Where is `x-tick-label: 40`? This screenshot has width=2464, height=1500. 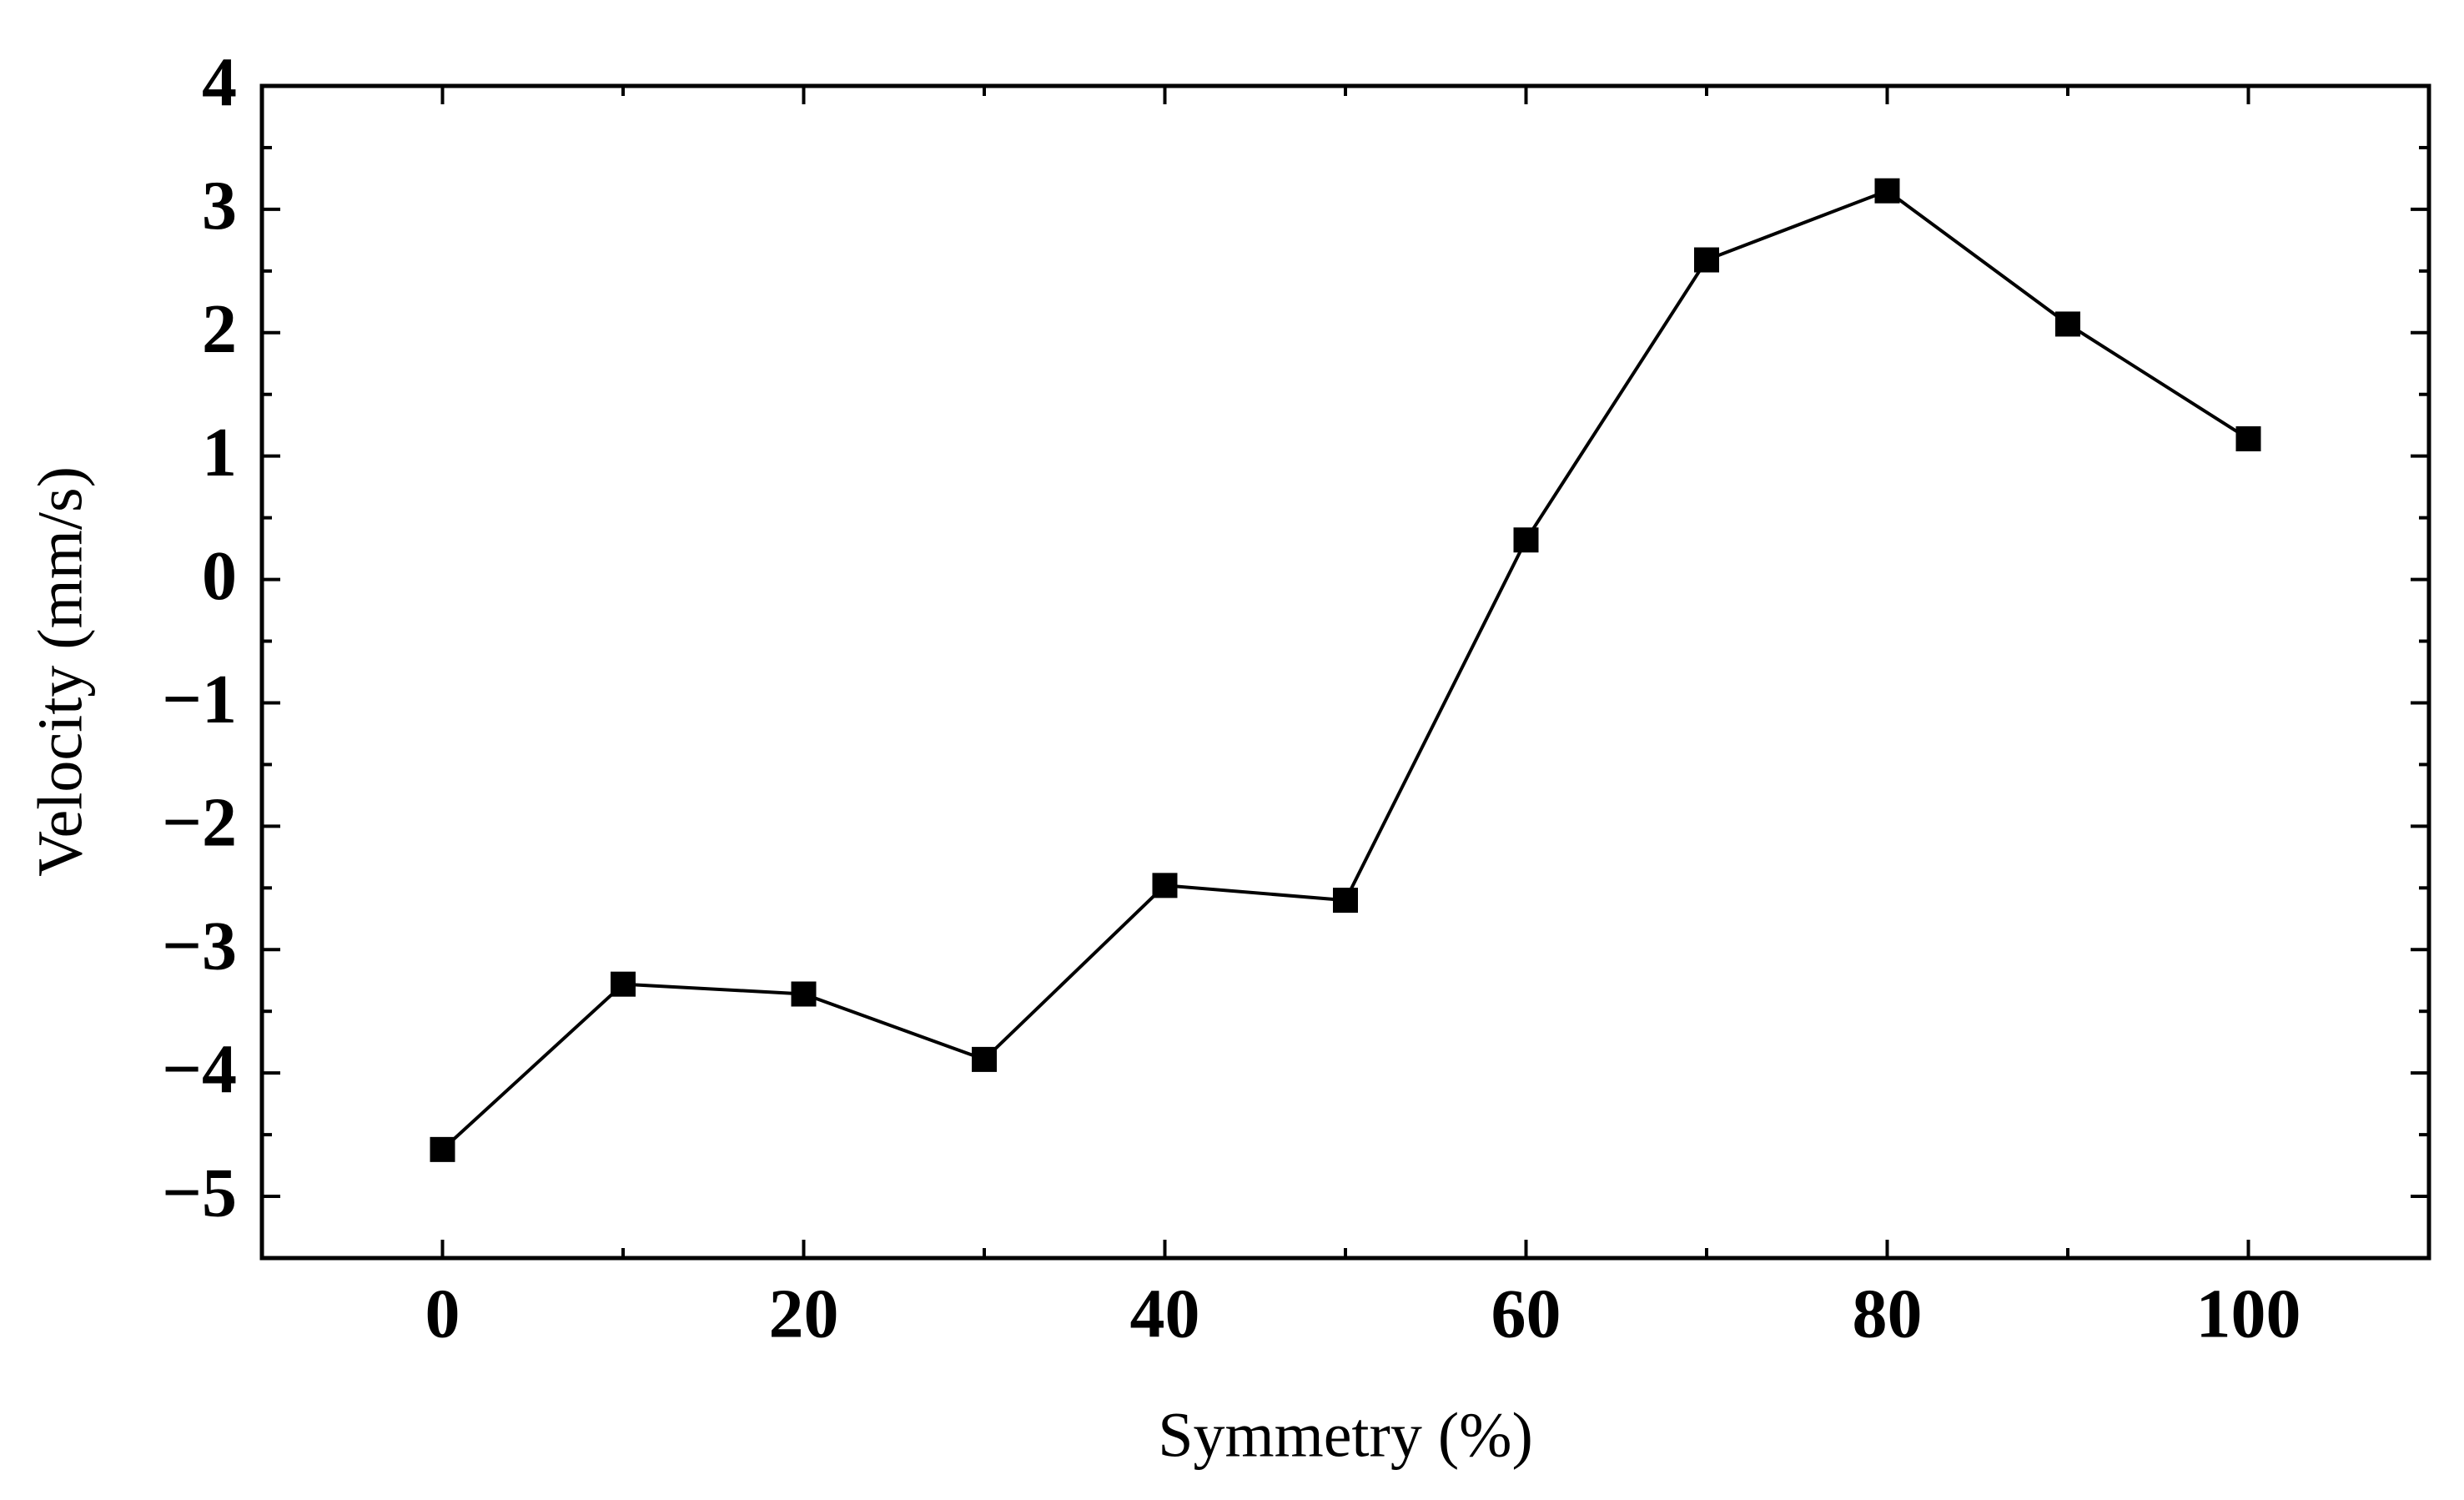
x-tick-label: 40 is located at coordinates (1165, 1313).